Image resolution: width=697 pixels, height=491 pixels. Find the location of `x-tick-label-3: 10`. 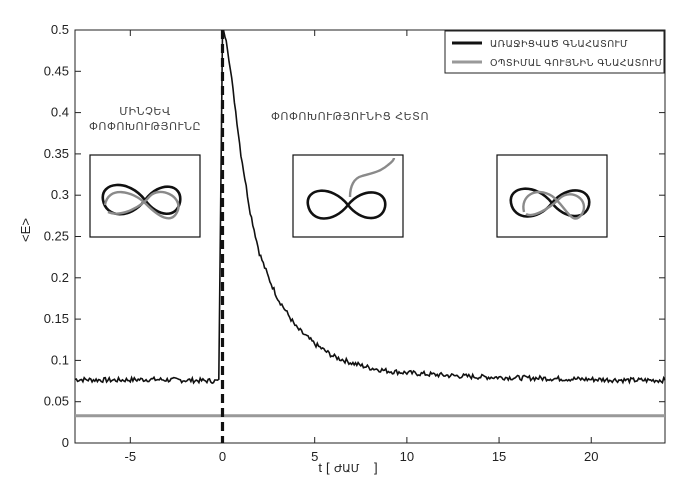

x-tick-label-3: 10 is located at coordinates (407, 456).